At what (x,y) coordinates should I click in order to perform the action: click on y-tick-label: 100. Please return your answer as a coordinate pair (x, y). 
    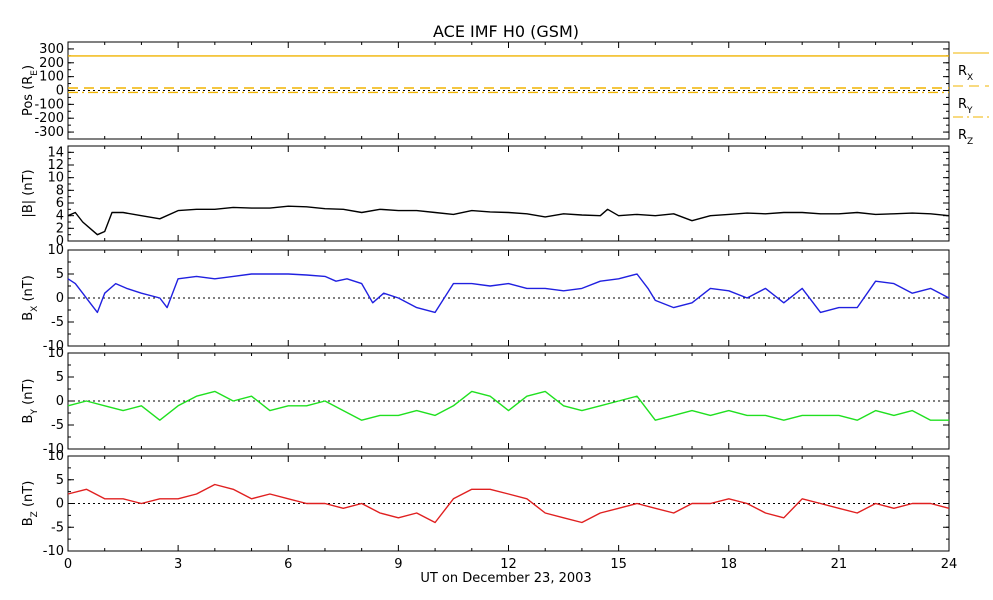
    Looking at the image, I should click on (51, 77).